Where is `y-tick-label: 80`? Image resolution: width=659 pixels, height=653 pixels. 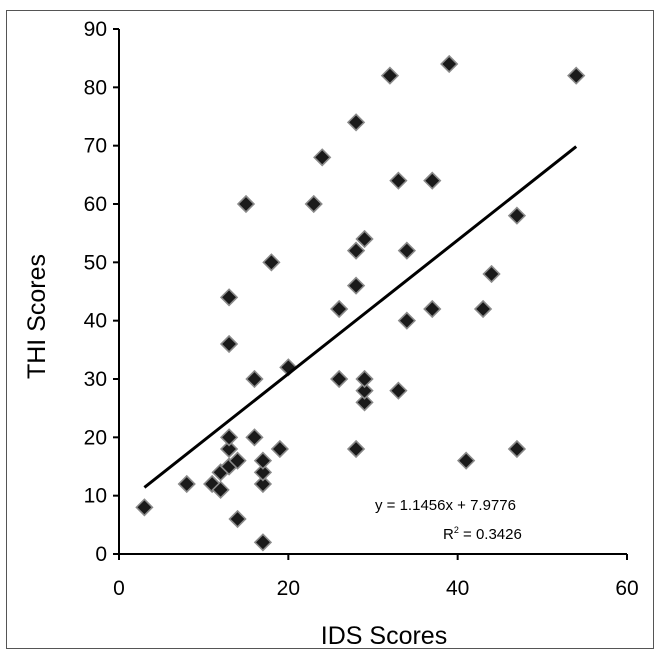
y-tick-label: 80 is located at coordinates (95, 87).